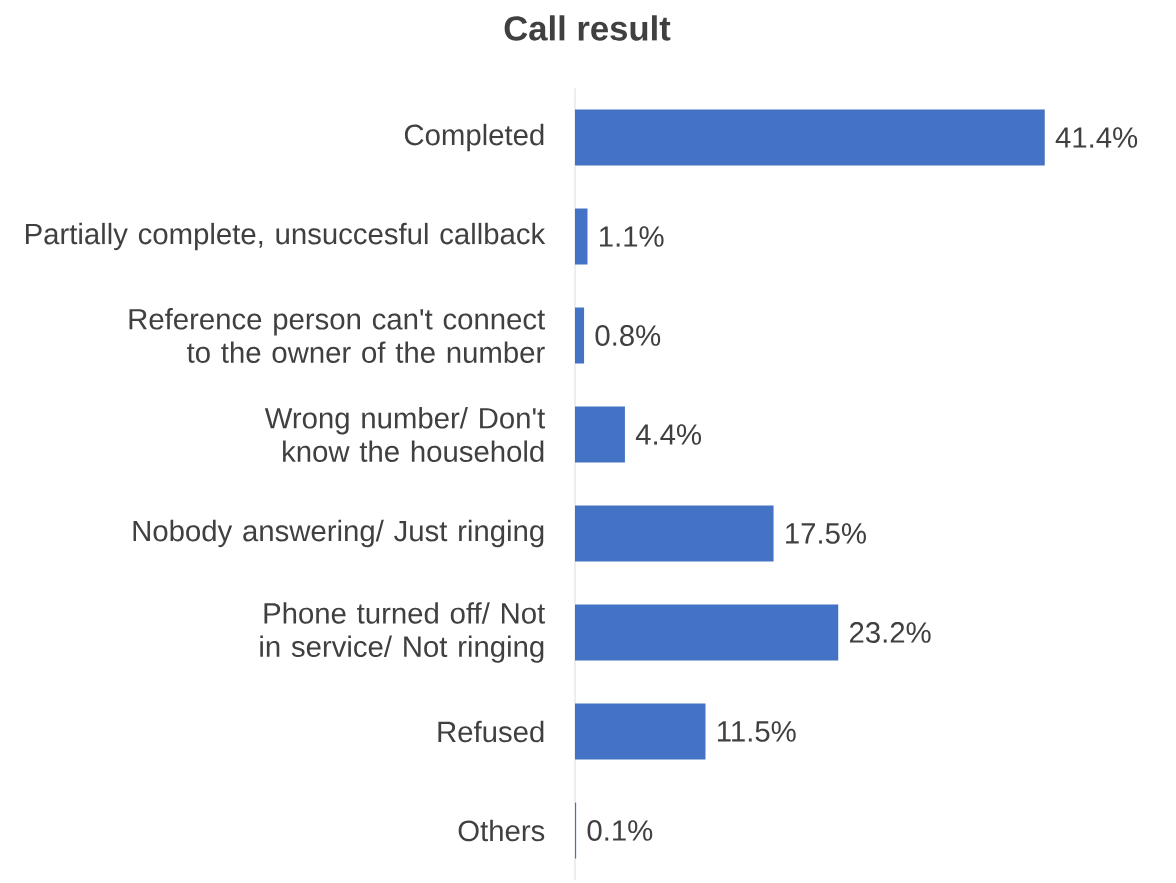 This screenshot has width=1176, height=883. I want to click on data-label: 0.8%, so click(628, 335).